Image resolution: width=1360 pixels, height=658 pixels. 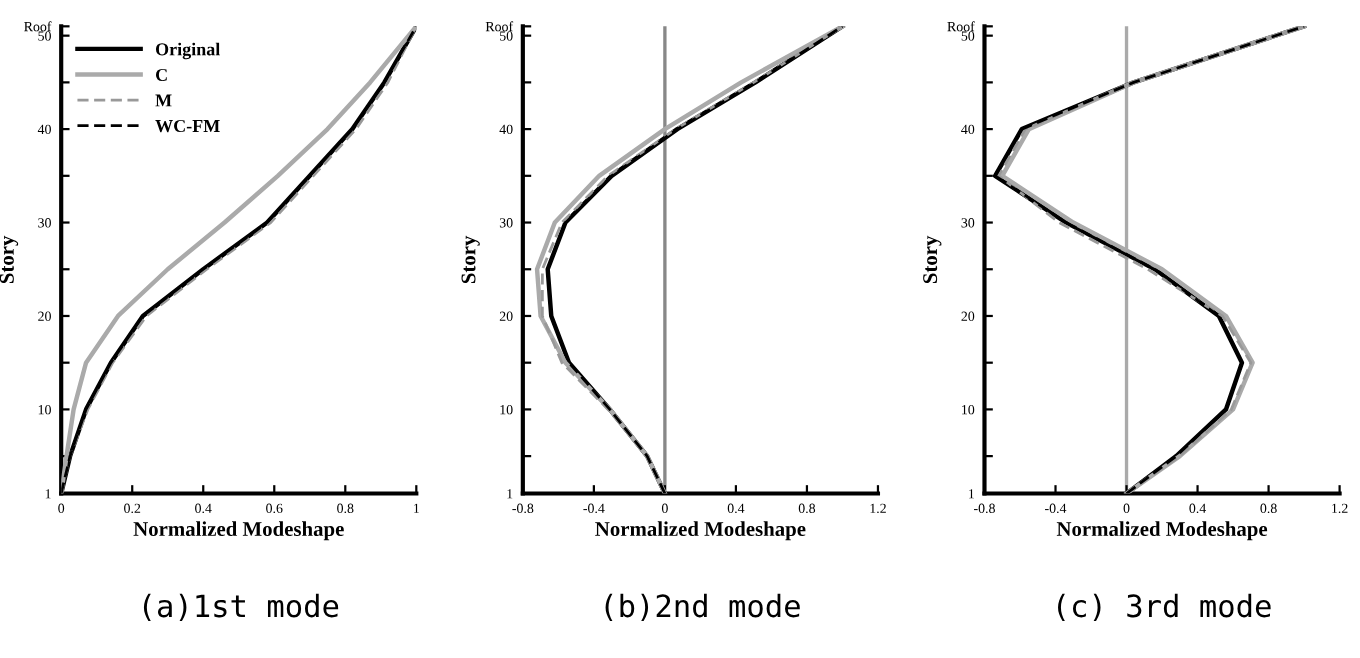 What do you see at coordinates (702, 607) in the screenshot?
I see `text: (b)2nd mode` at bounding box center [702, 607].